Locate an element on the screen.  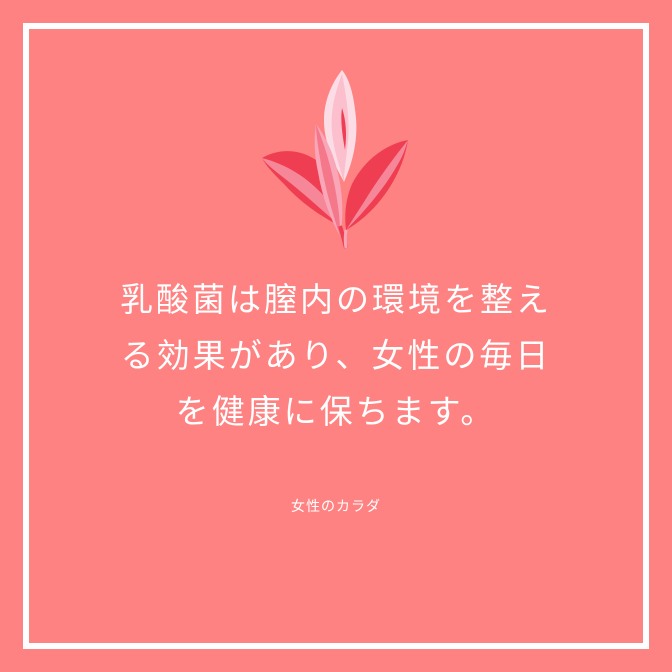
anthurium-plant-icon is located at coordinates (335, 159).